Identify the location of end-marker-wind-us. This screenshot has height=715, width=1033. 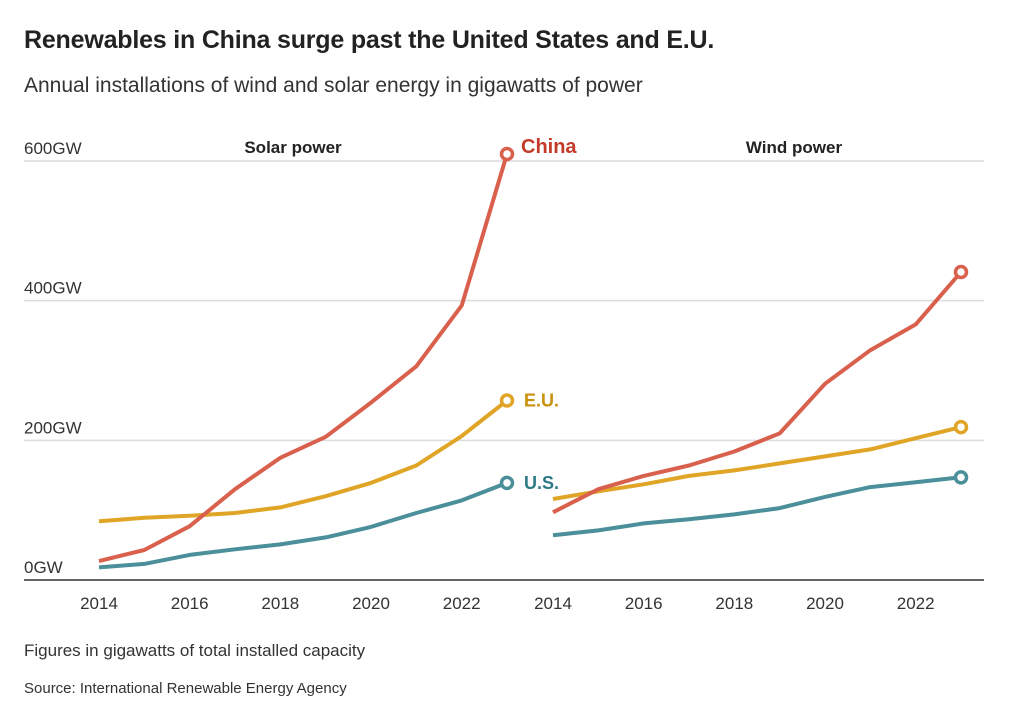
(961, 477).